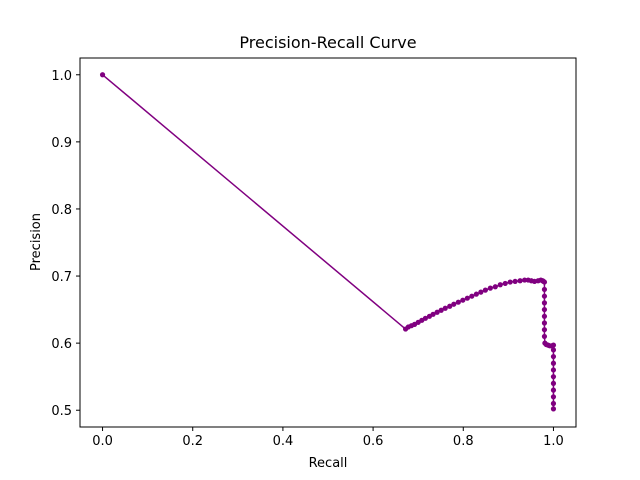 This screenshot has width=640, height=480. Describe the element at coordinates (61, 411) in the screenshot. I see `y-tick-label: 0.5` at that location.